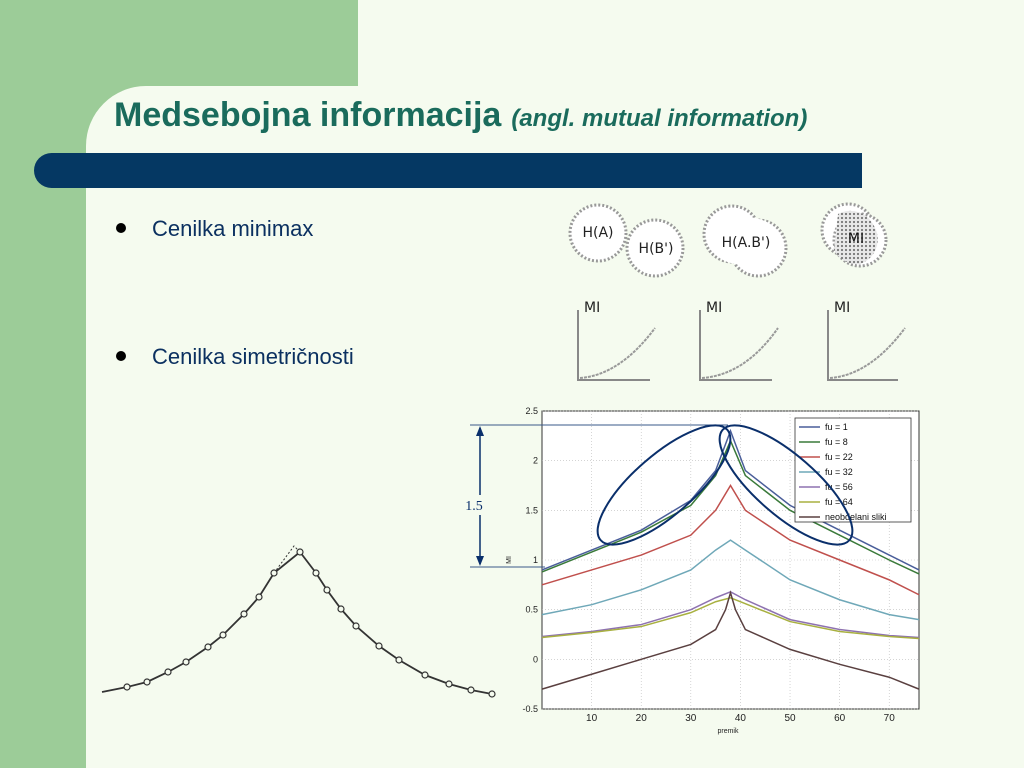 This screenshot has height=768, width=1024. Describe the element at coordinates (890, 718) in the screenshot. I see `x-tick-label: 70` at that location.